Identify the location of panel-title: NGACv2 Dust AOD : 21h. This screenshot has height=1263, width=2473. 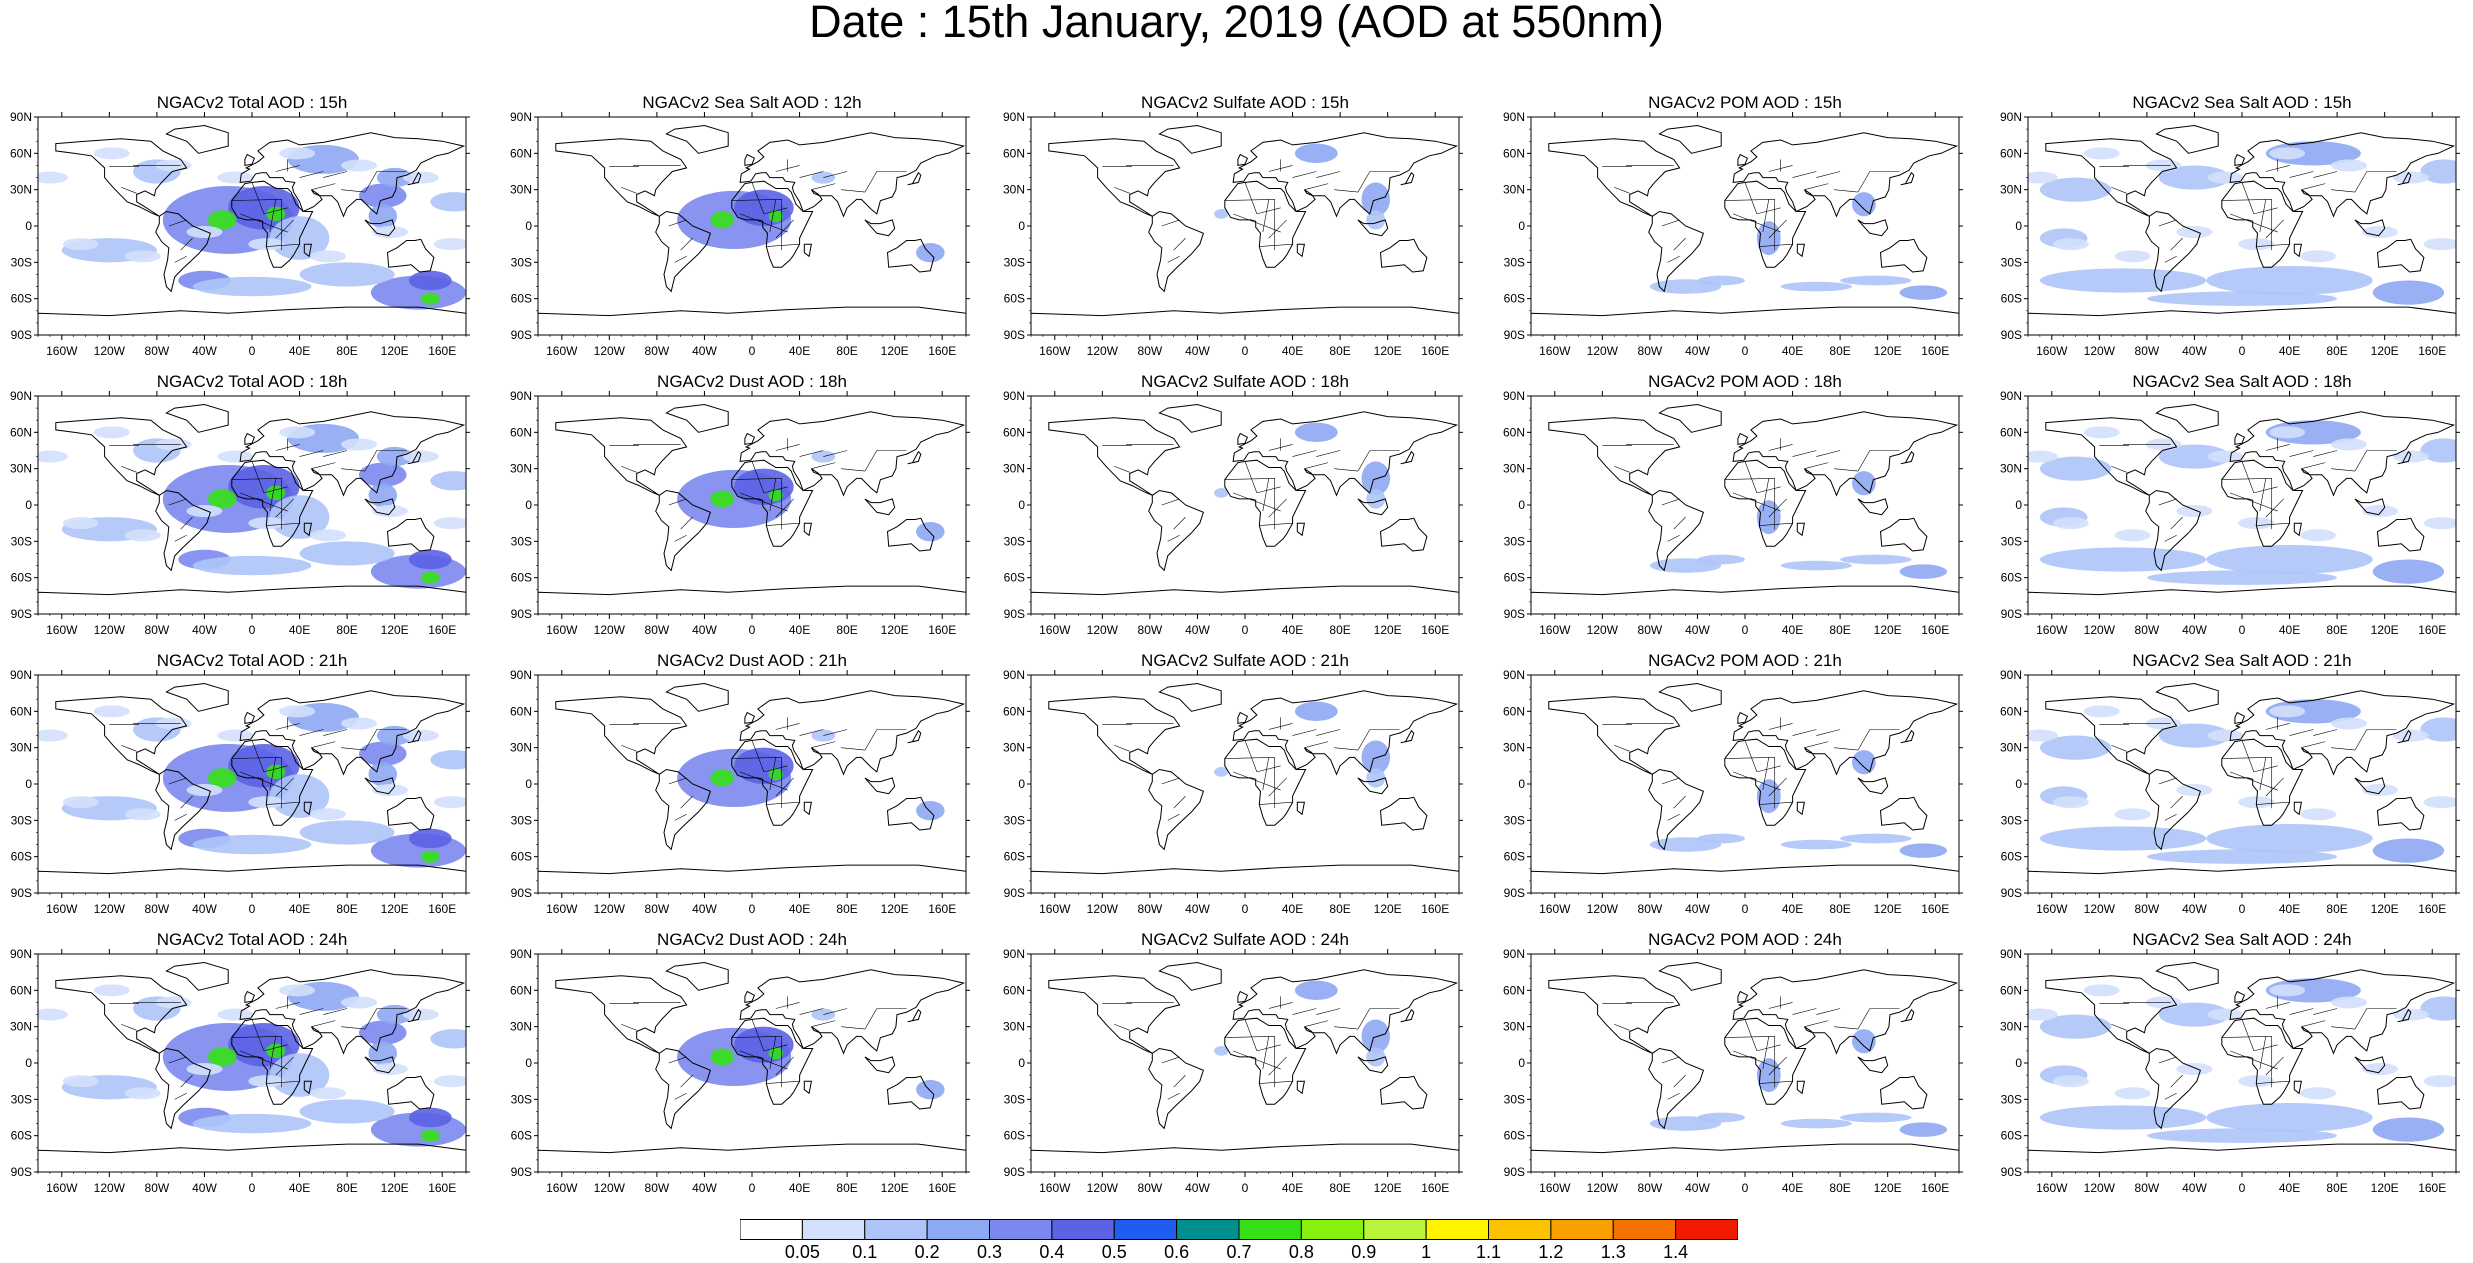
(752, 660).